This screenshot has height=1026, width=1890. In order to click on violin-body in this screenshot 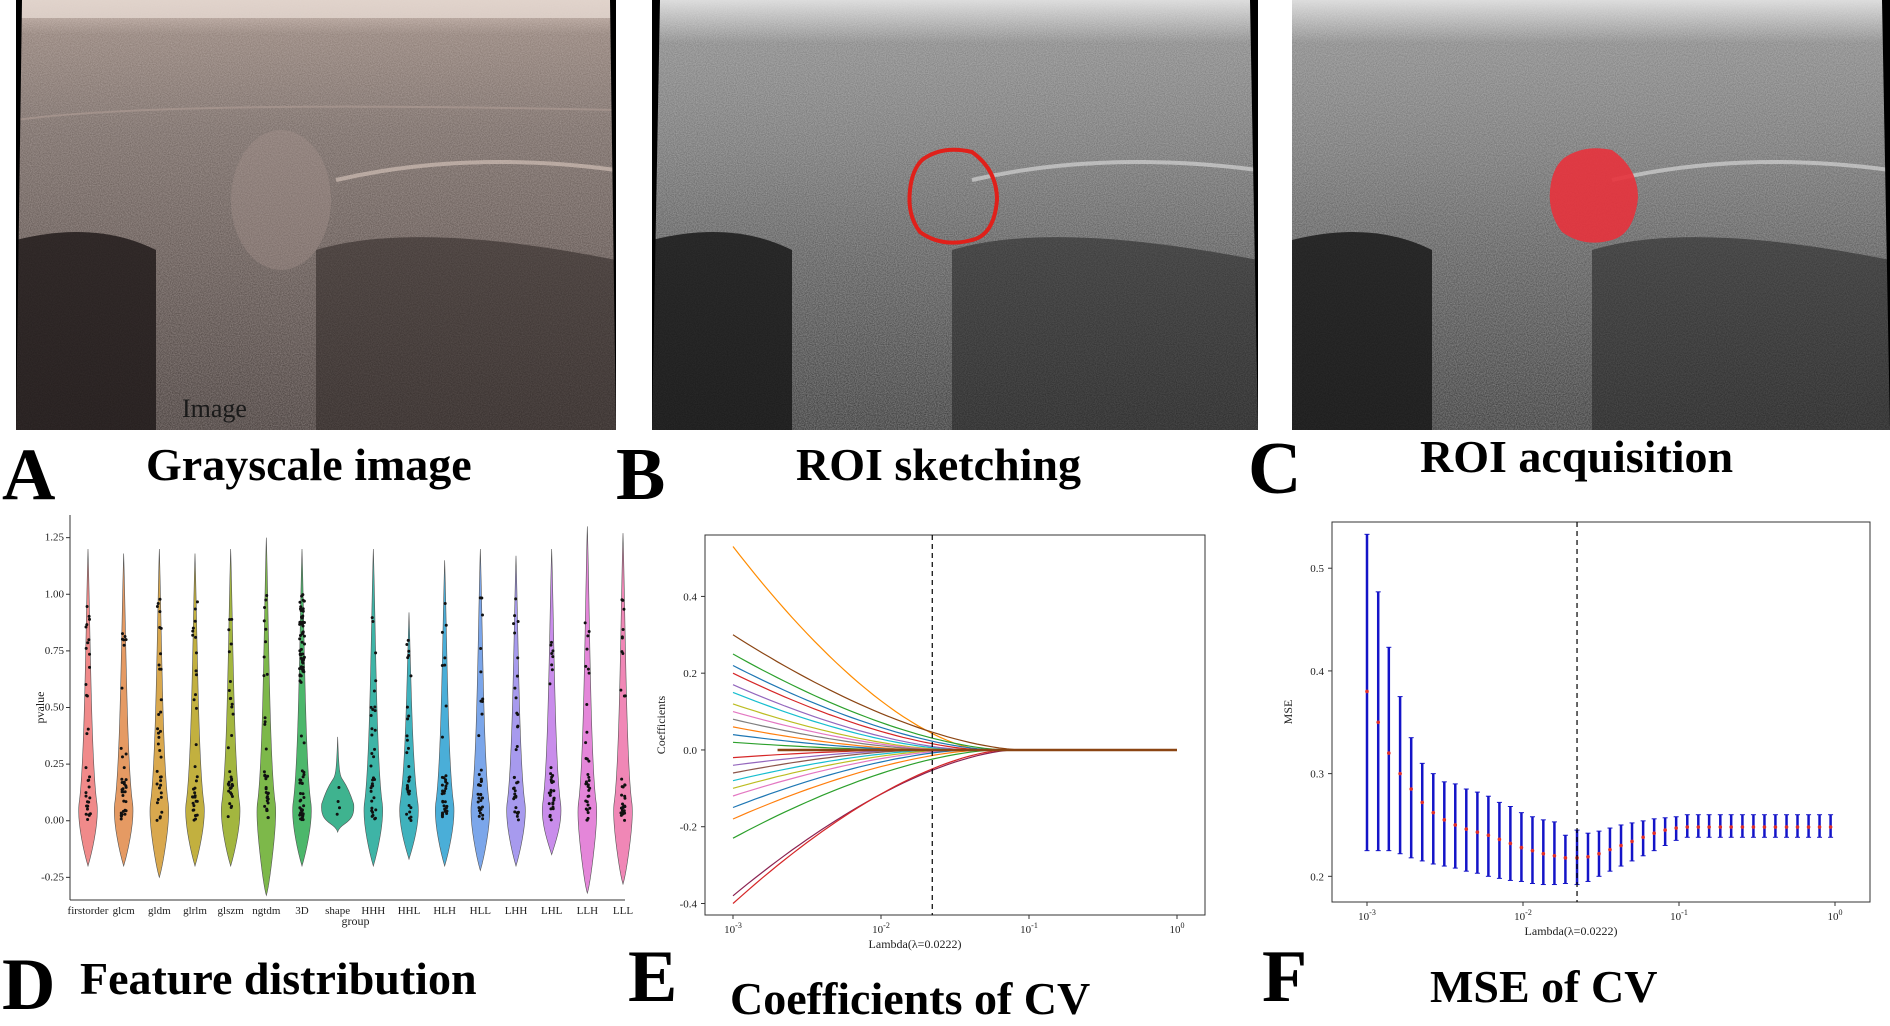, I will do `click(373, 708)`.